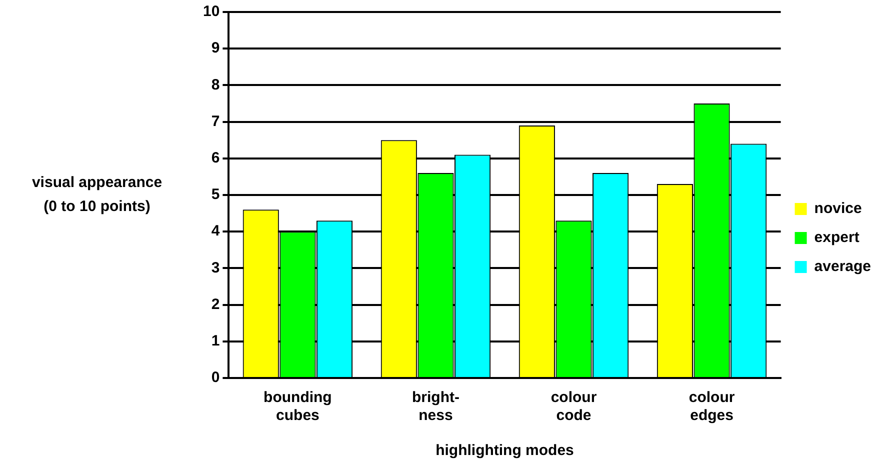 The height and width of the screenshot is (468, 885). What do you see at coordinates (711, 406) in the screenshot?
I see `x-tick-label: colour edges` at bounding box center [711, 406].